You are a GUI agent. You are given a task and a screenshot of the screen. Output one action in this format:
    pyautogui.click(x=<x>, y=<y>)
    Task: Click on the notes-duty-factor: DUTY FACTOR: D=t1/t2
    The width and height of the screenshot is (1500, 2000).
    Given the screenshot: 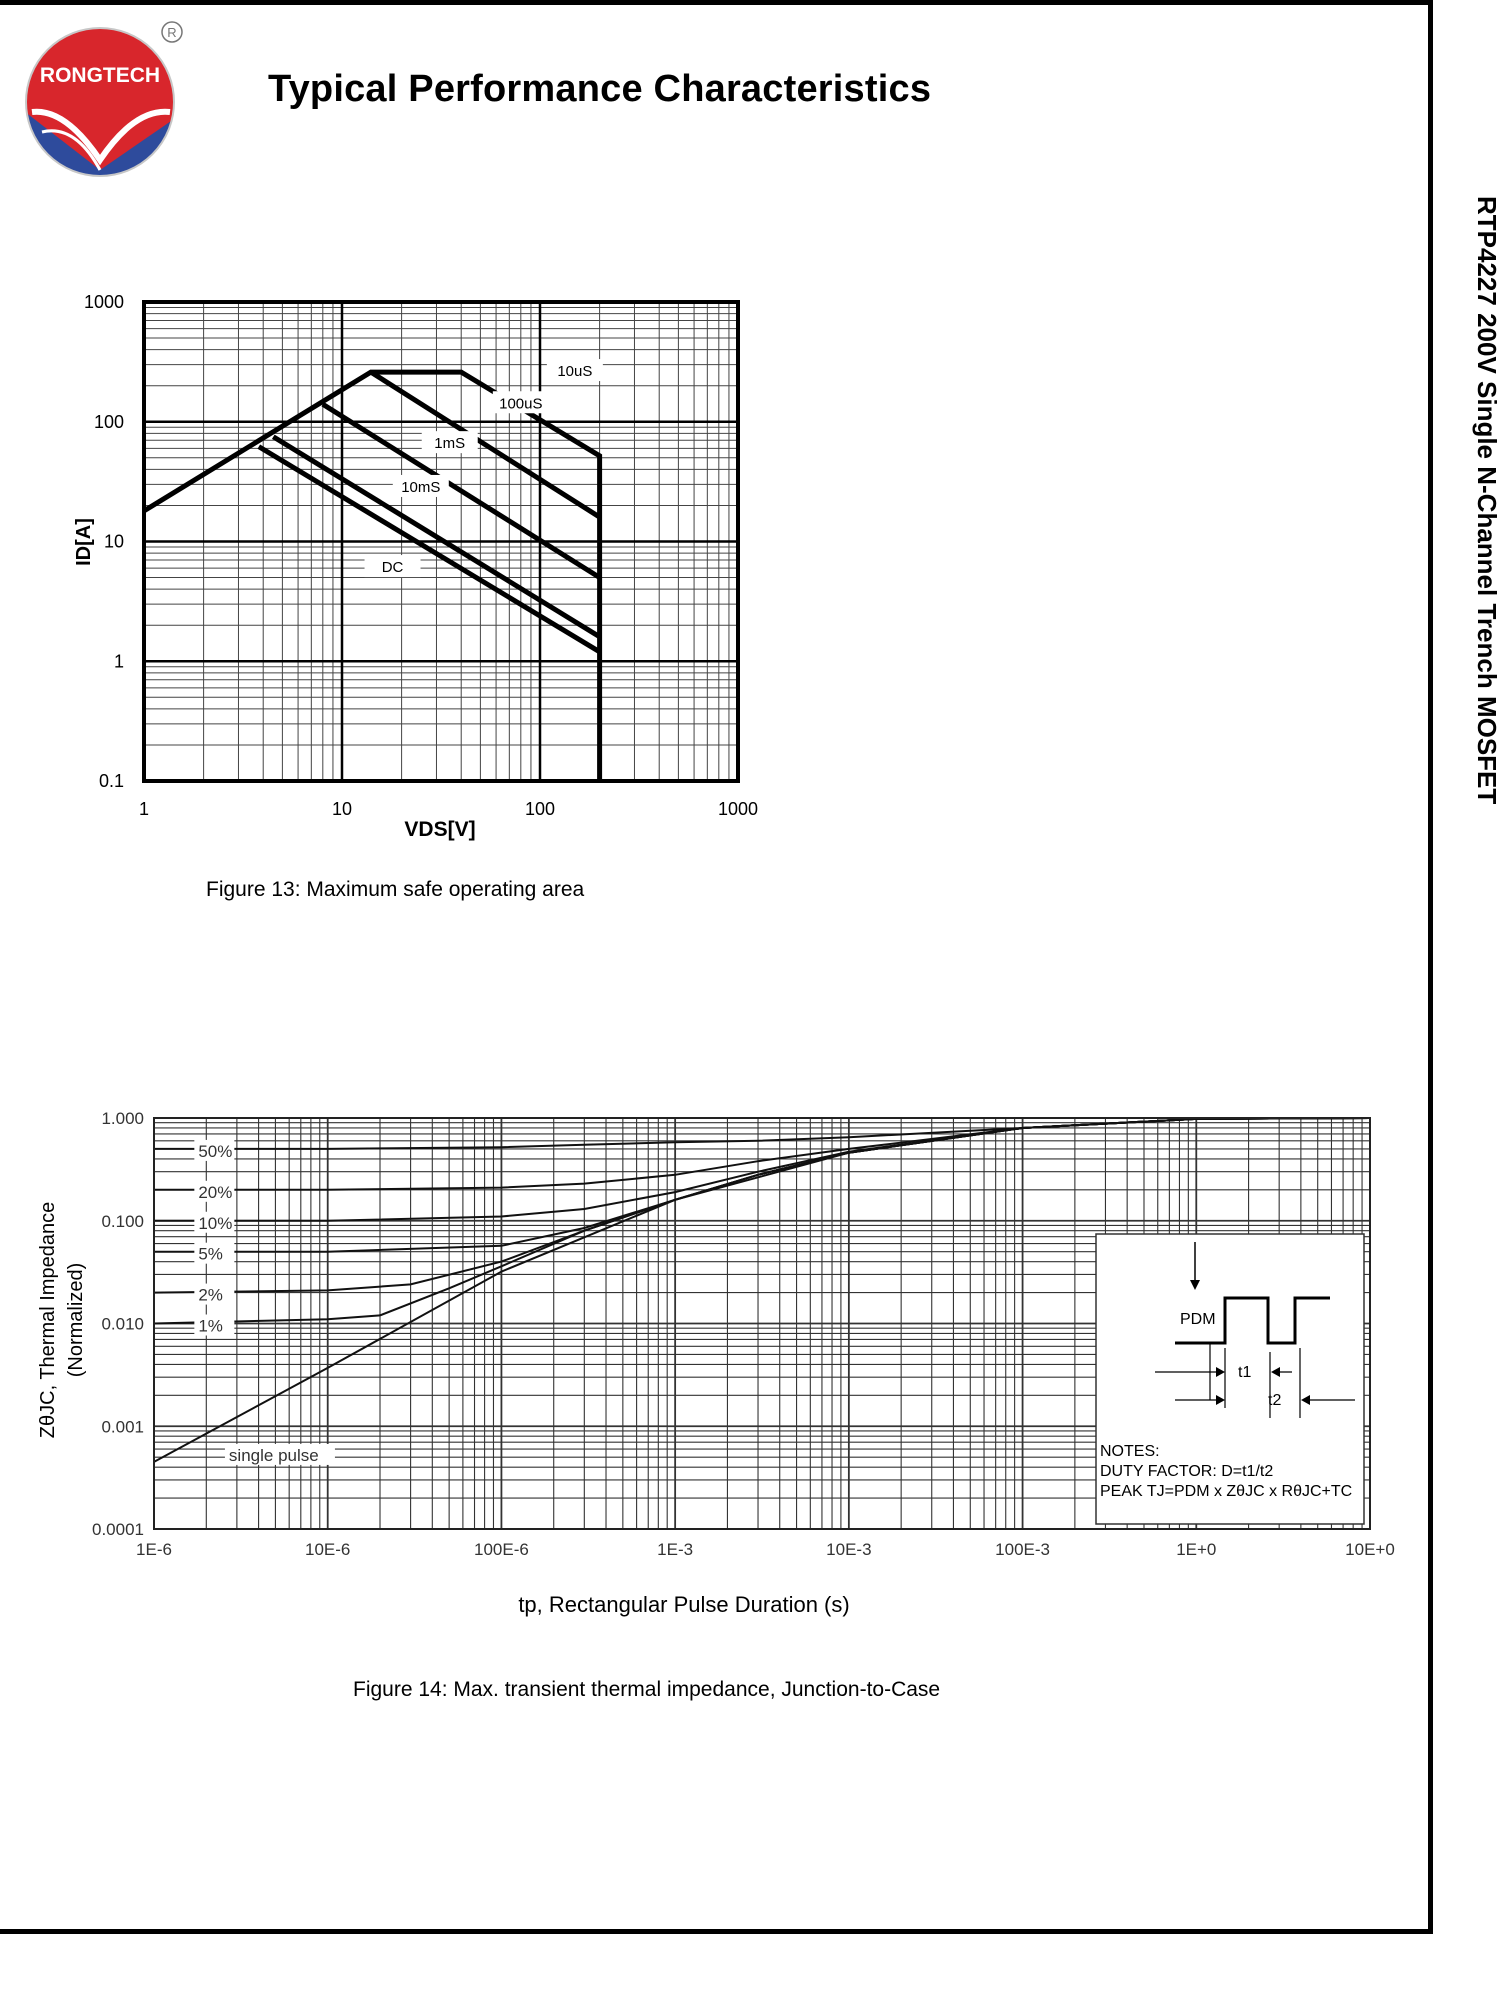 What is the action you would take?
    pyautogui.click(x=1186, y=1471)
    